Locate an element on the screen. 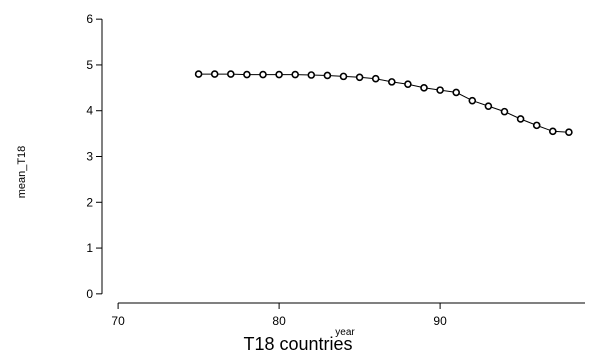  data-points is located at coordinates (383, 103).